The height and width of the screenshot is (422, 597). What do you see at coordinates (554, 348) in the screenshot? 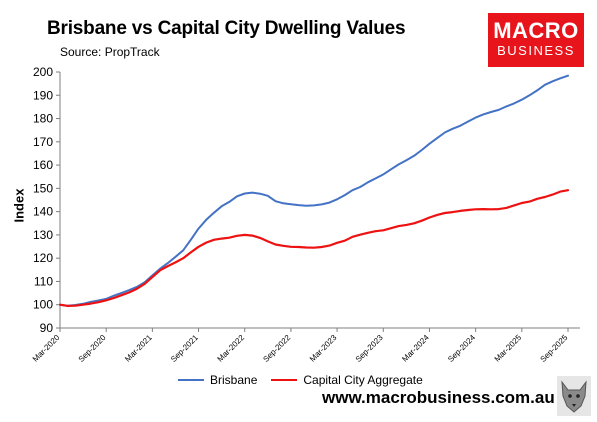
I see `x-tick-label: Sep-2025` at bounding box center [554, 348].